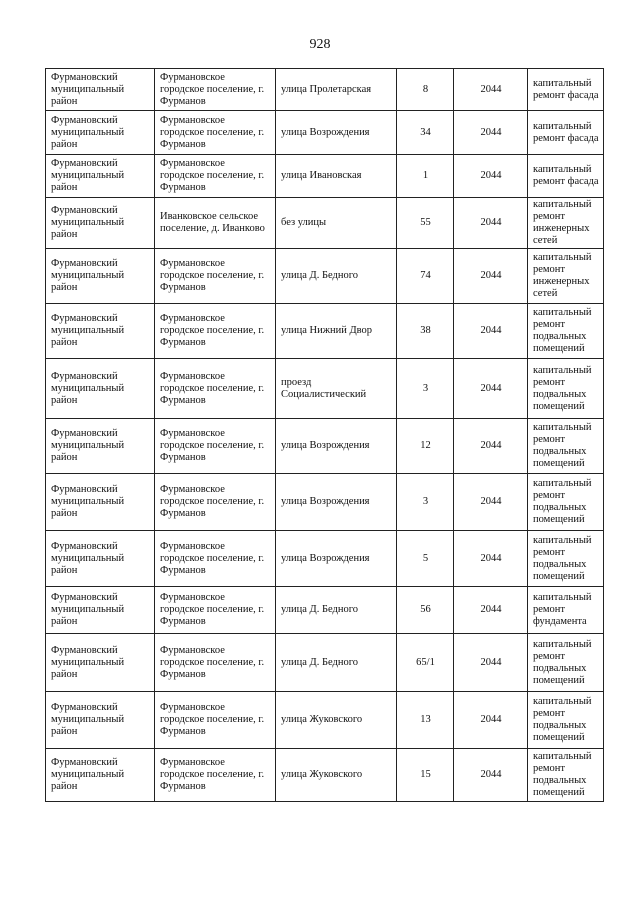  Describe the element at coordinates (565, 610) in the screenshot. I see `work-type-cell: капитальный ремонт фундамента` at that location.